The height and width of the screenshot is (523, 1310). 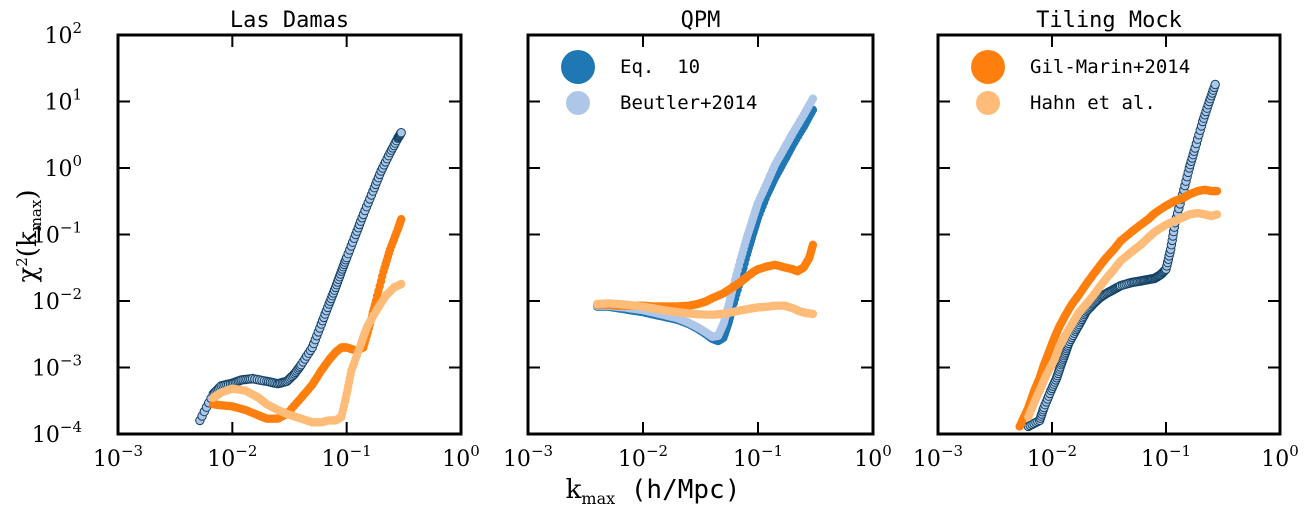 What do you see at coordinates (598, 498) in the screenshot?
I see `x-label-sub: max` at bounding box center [598, 498].